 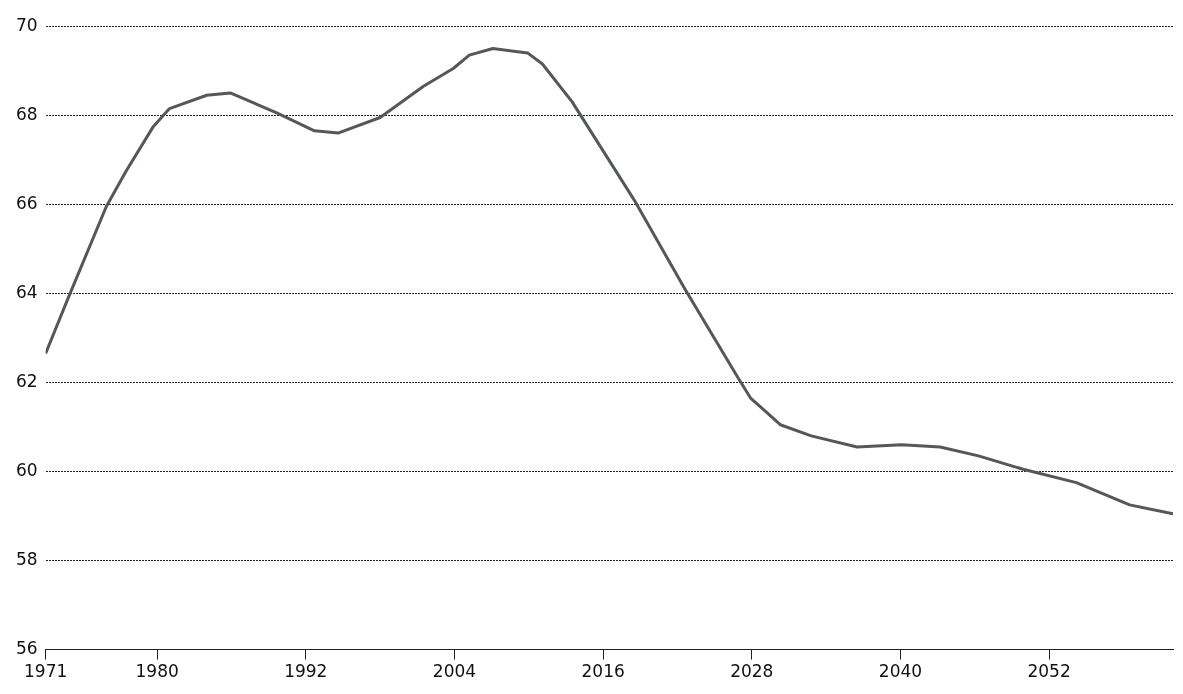 What do you see at coordinates (603, 671) in the screenshot?
I see `x-tick-label: 2016` at bounding box center [603, 671].